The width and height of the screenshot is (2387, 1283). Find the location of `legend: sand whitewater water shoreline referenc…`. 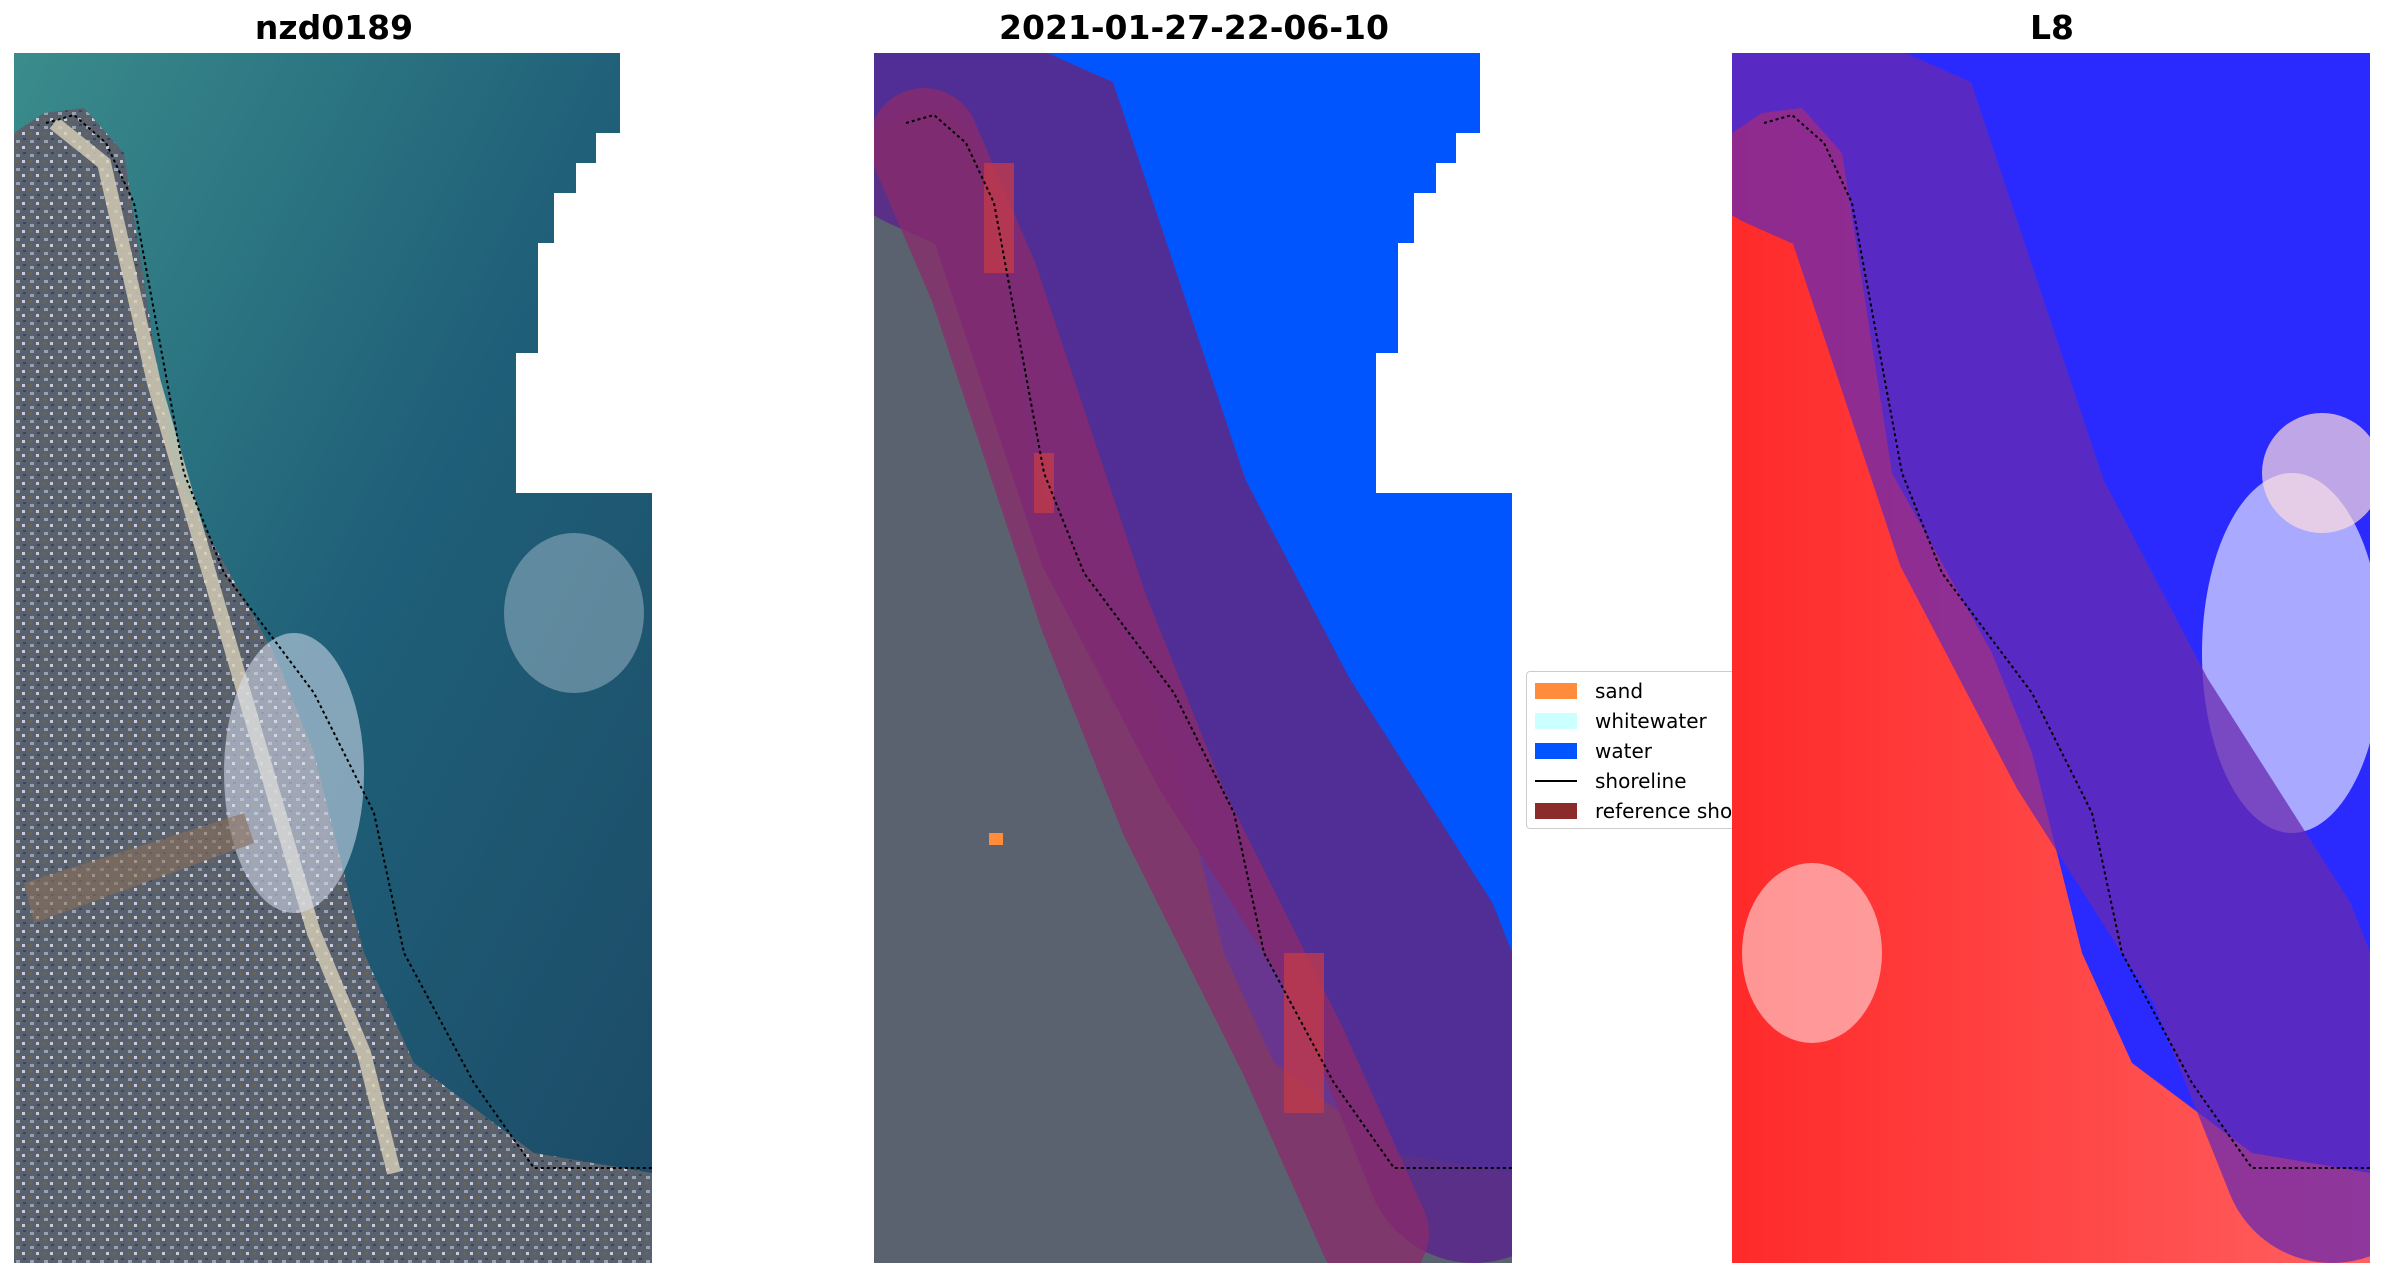

legend: sand whitewater water shoreline referenc… is located at coordinates (1633, 750).